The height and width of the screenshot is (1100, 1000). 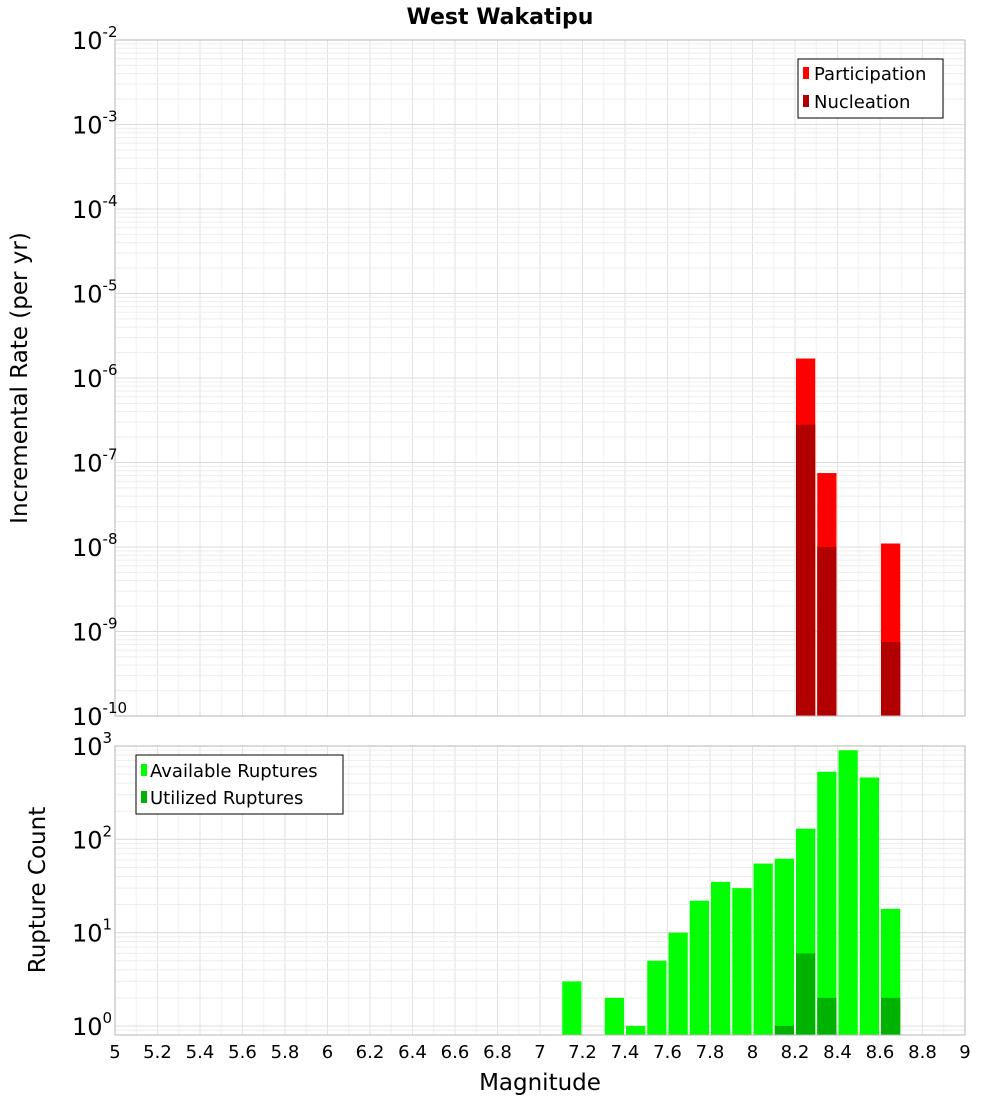 What do you see at coordinates (455, 1052) in the screenshot?
I see `x-tick-label: 6.6` at bounding box center [455, 1052].